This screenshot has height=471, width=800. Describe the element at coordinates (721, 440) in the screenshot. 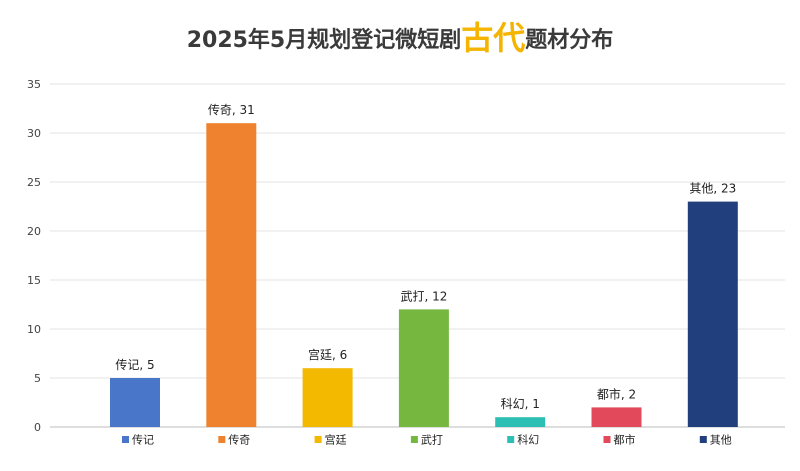

I see `legend-label: 其他` at that location.